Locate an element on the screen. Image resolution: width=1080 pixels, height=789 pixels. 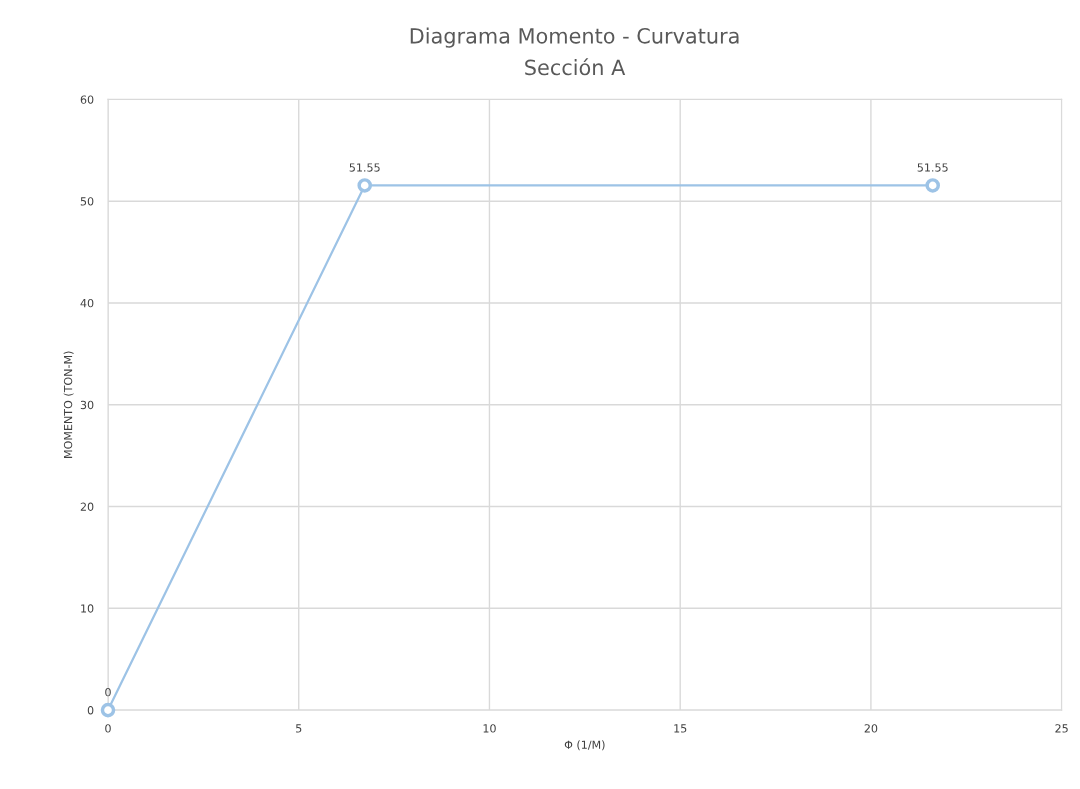
y-tick-label: 10 is located at coordinates (87, 608).